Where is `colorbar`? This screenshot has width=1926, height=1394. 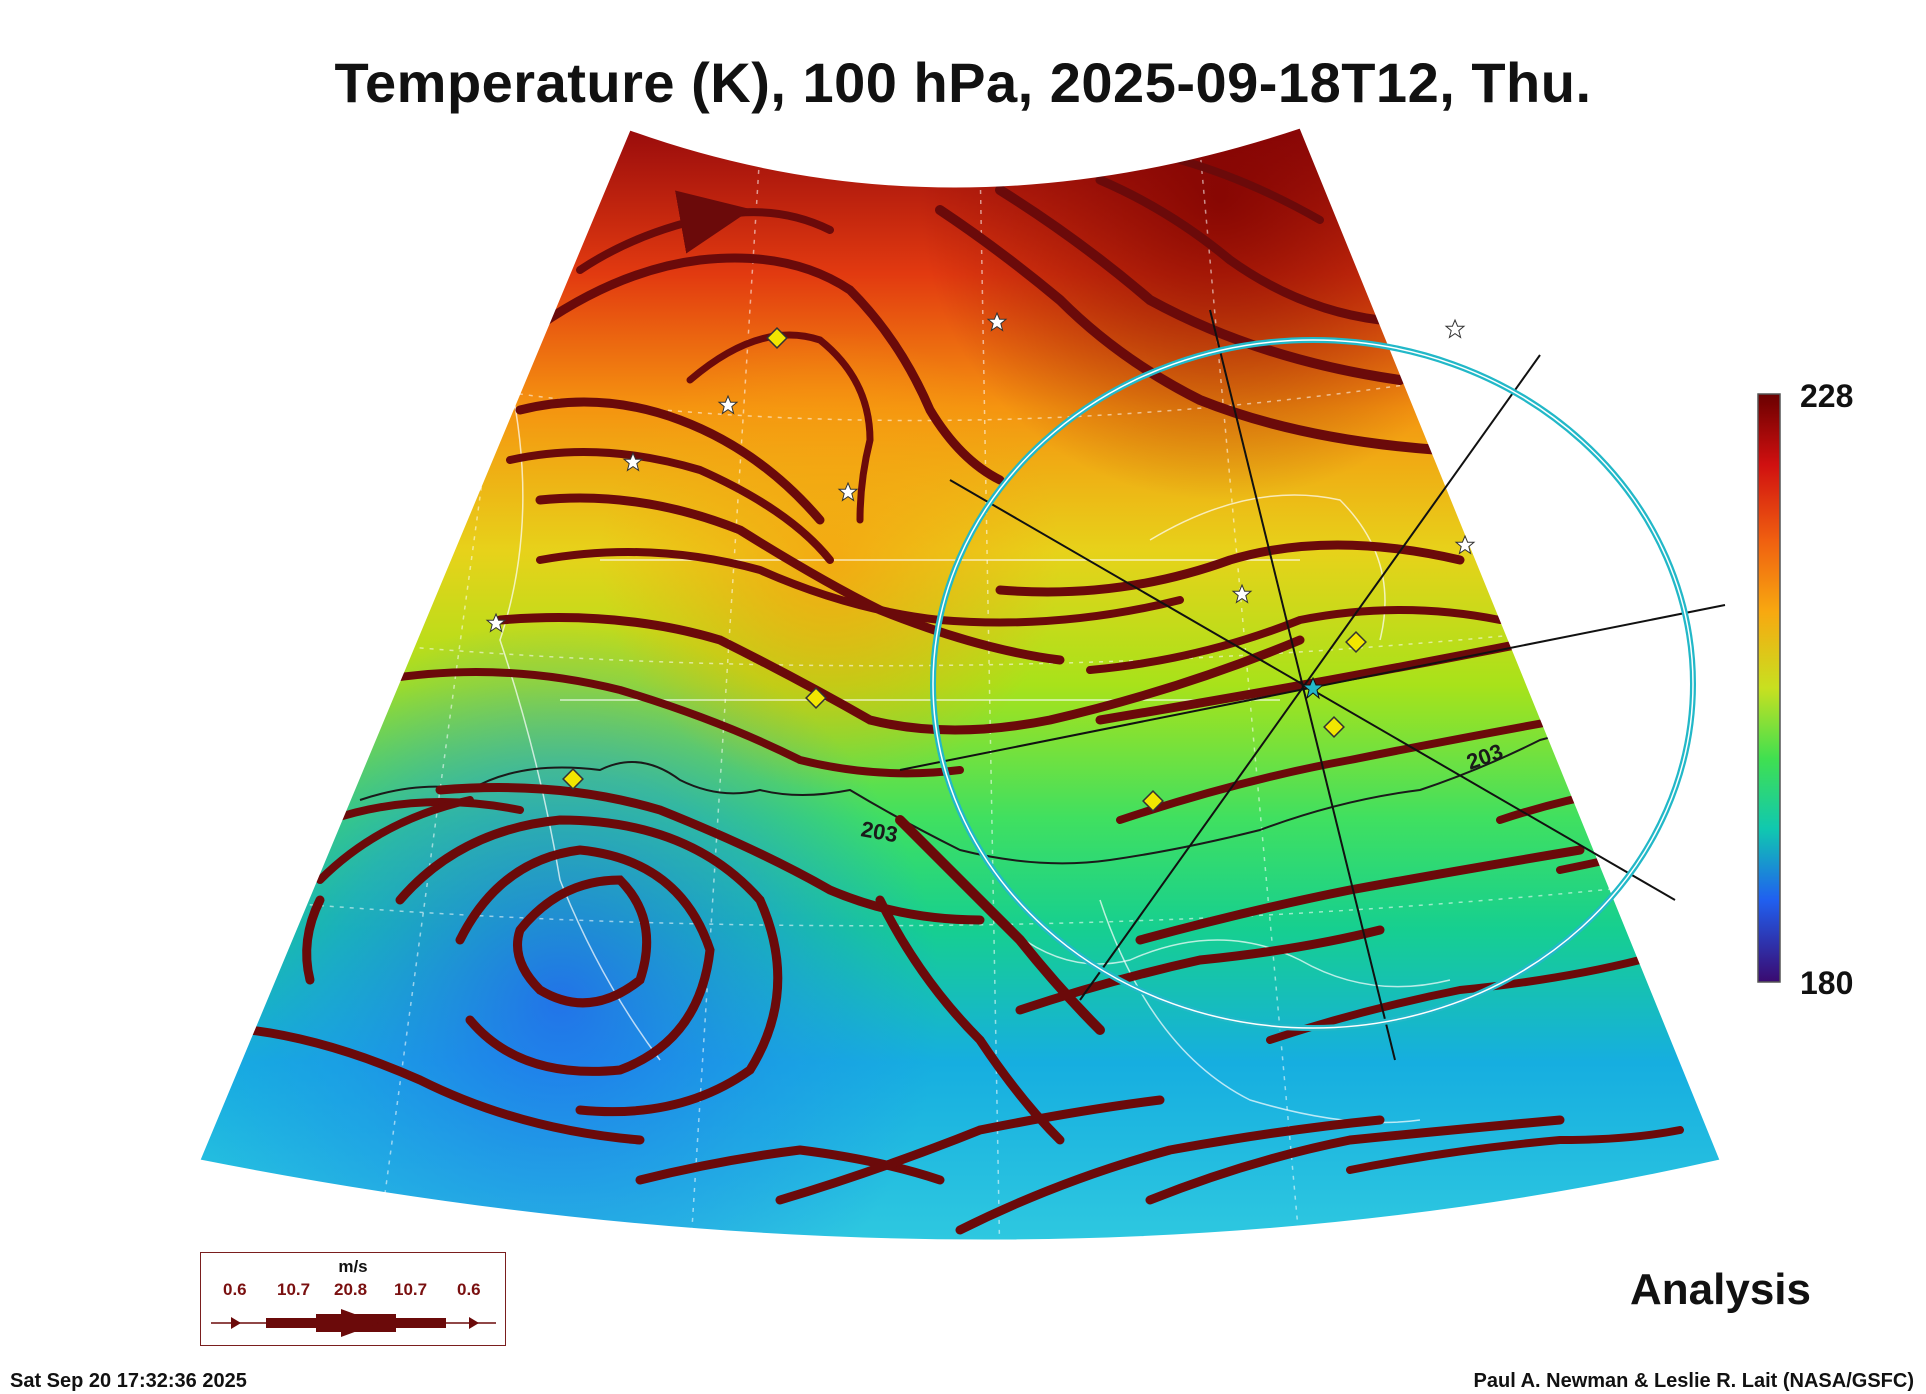 colorbar is located at coordinates (1769, 688).